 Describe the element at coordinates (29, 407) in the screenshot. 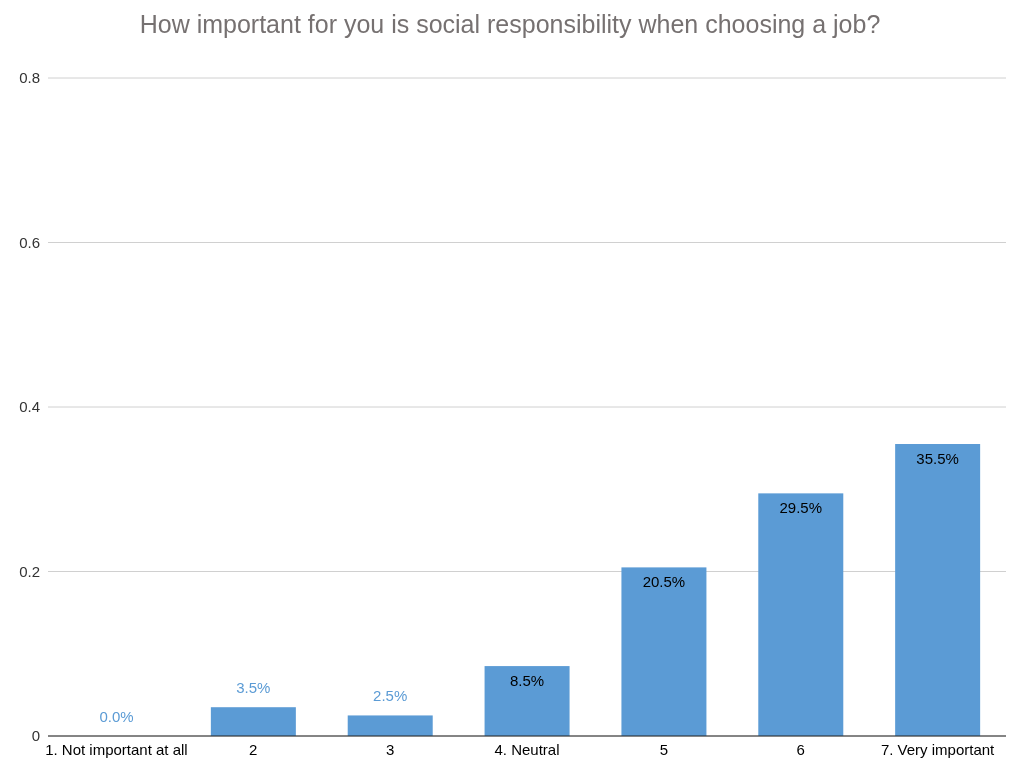

I see `y-tick-label: 0.4` at that location.